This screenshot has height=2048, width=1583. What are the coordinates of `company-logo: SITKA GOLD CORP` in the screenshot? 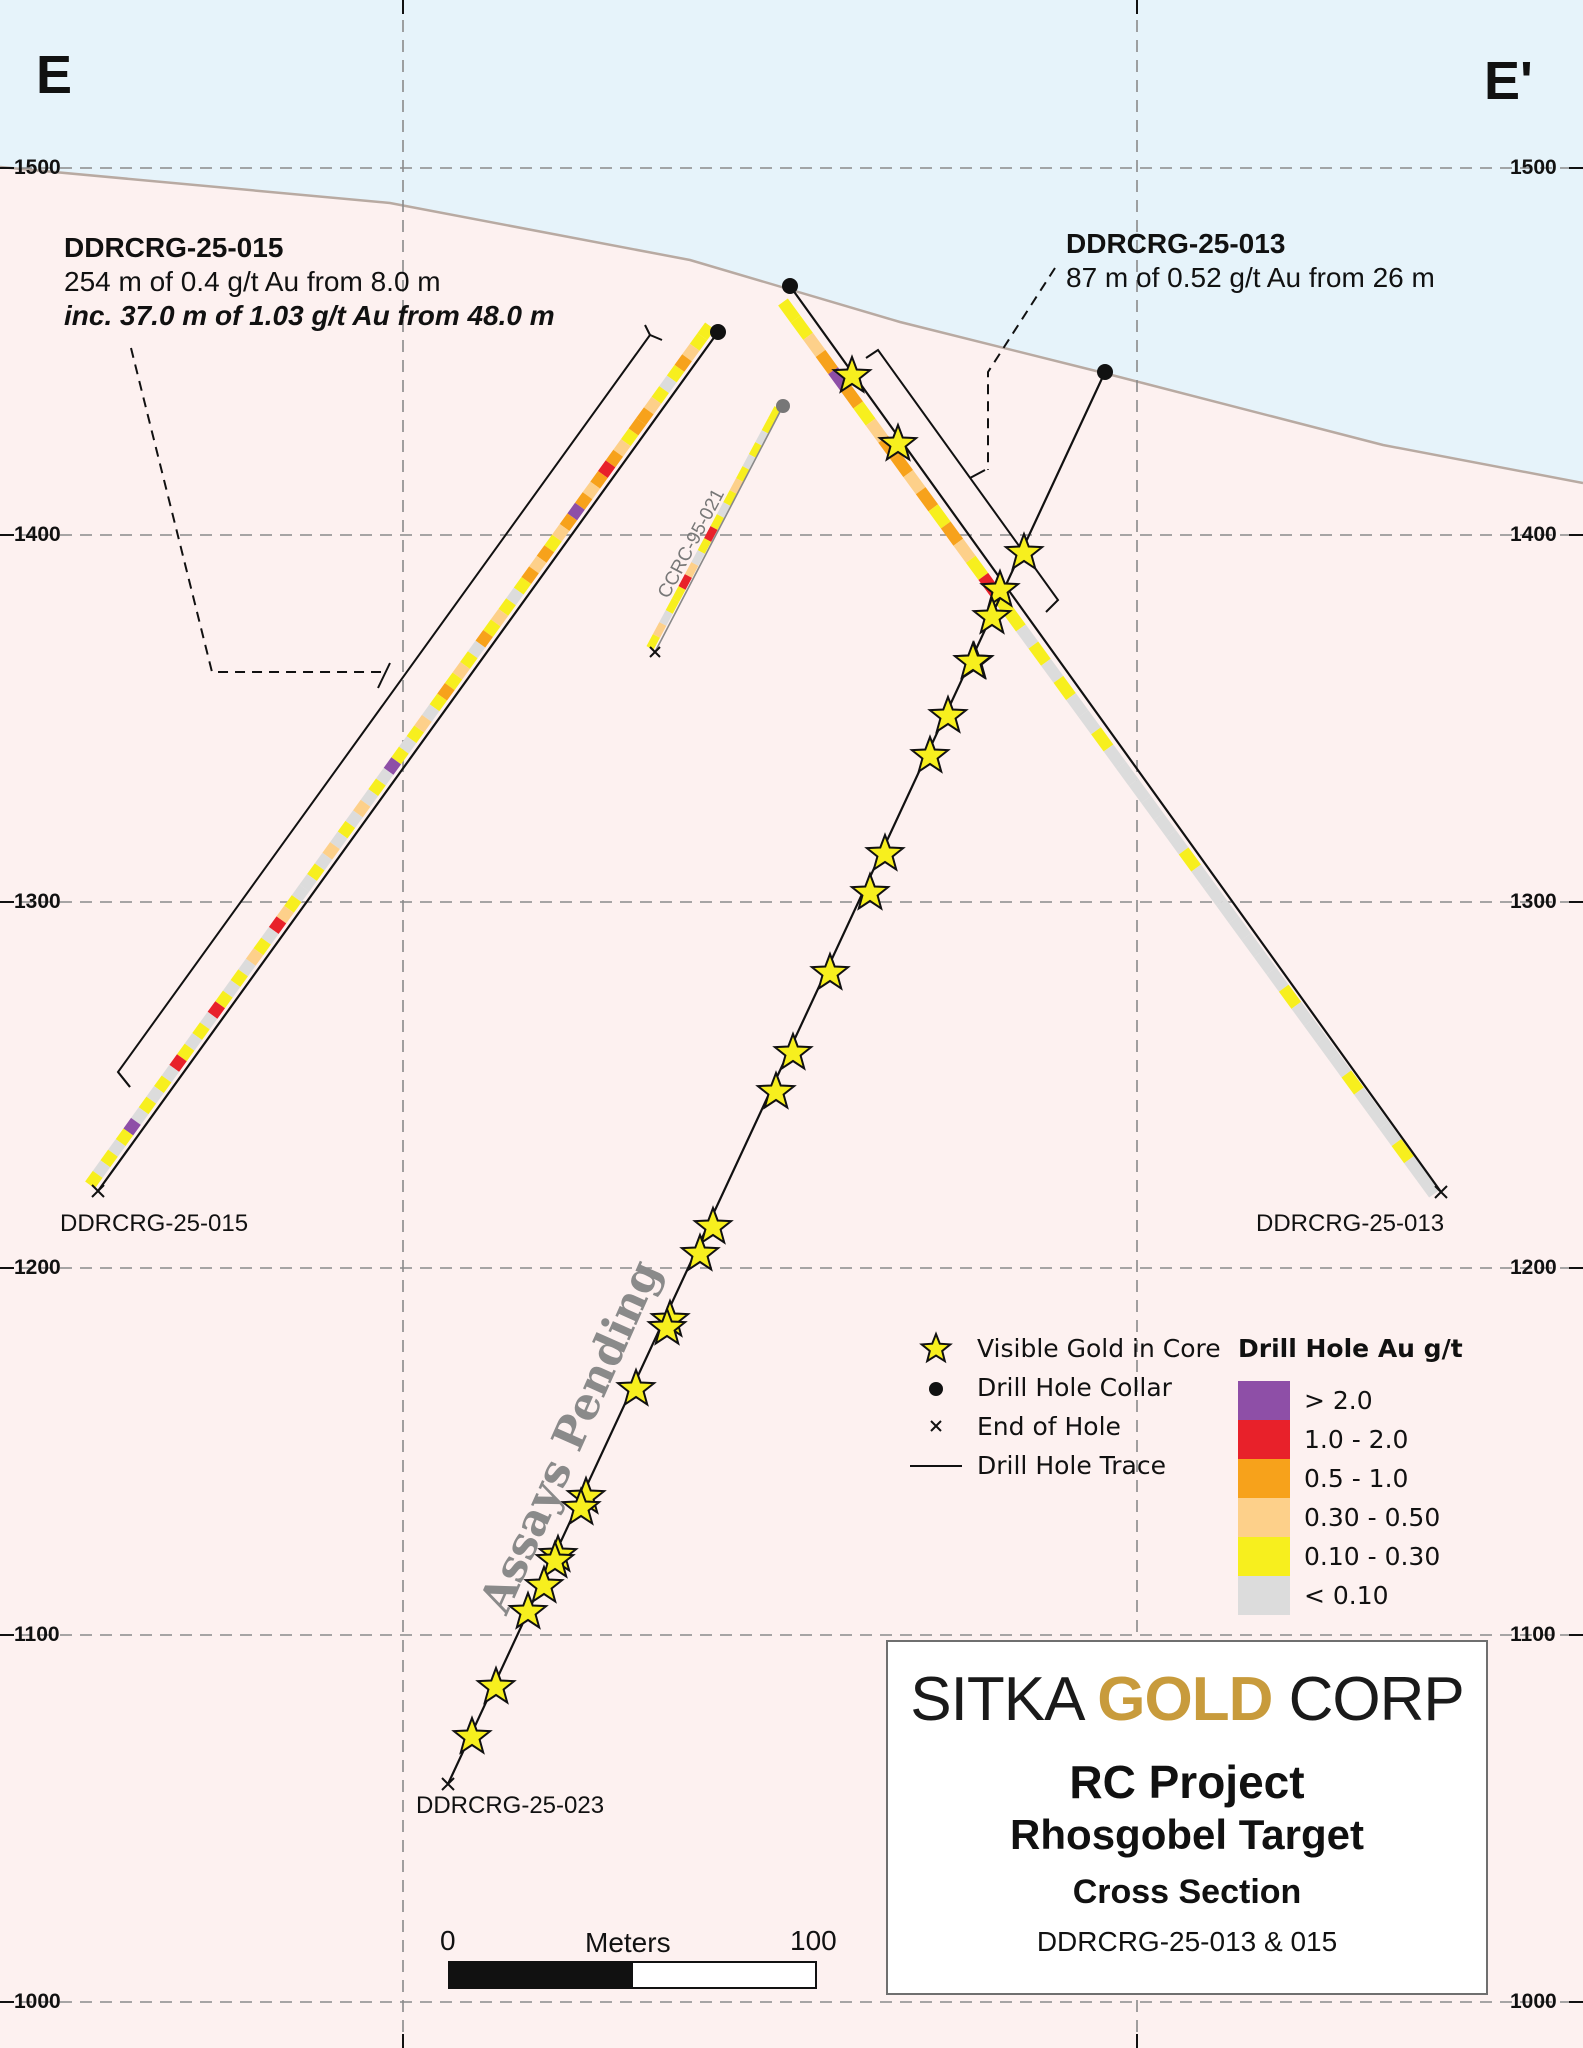 It's located at (1187, 1699).